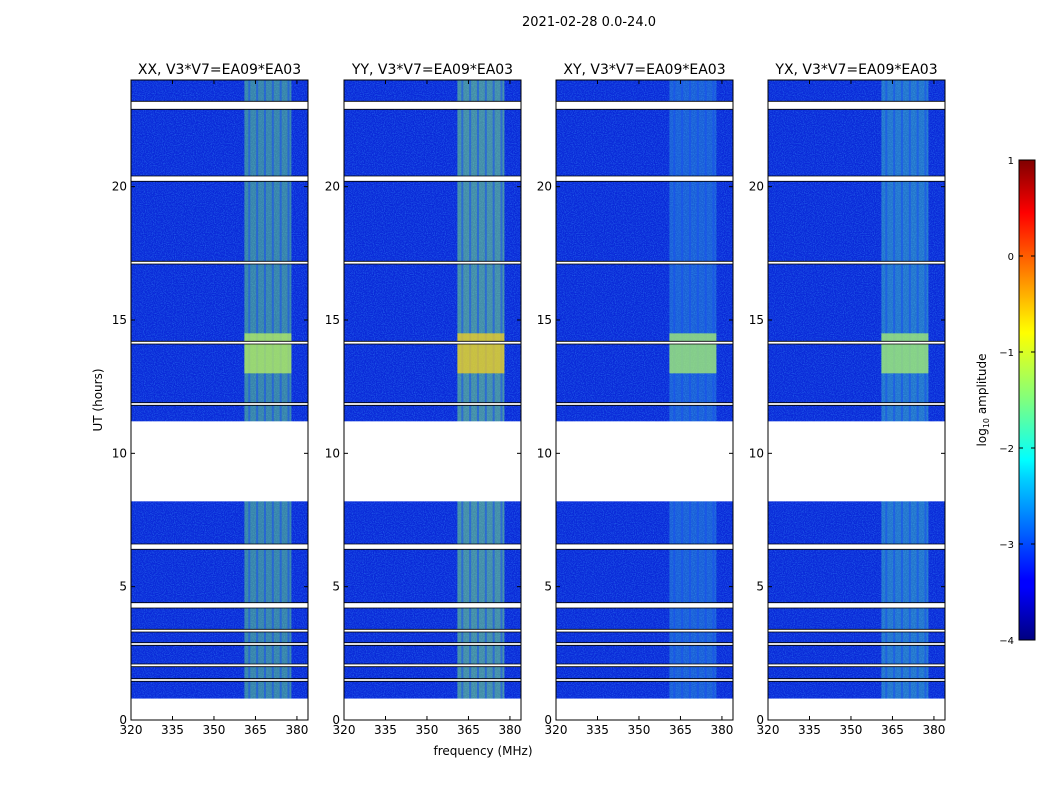  What do you see at coordinates (982, 386) in the screenshot?
I see `colorbar-label-rest: amplitude` at bounding box center [982, 386].